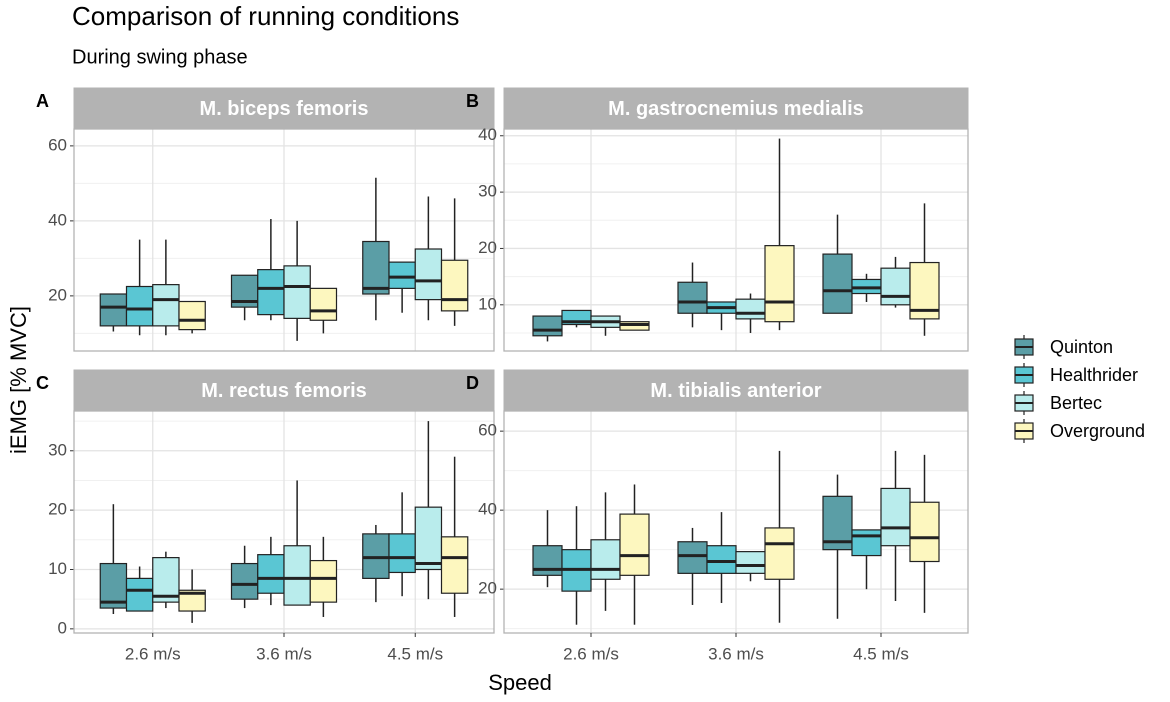  Describe the element at coordinates (1081, 347) in the screenshot. I see `legend-label: Quinton` at that location.